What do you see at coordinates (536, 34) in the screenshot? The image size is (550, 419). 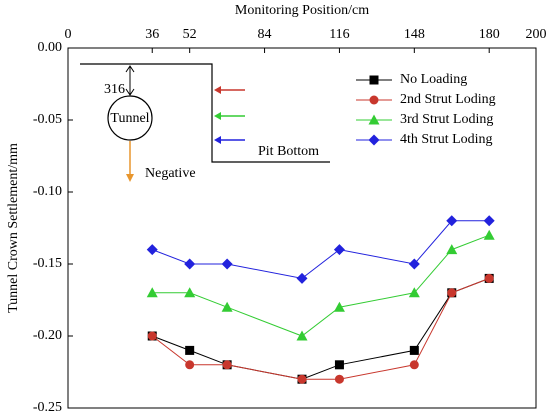 I see `x-tick-label: 200` at bounding box center [536, 34].